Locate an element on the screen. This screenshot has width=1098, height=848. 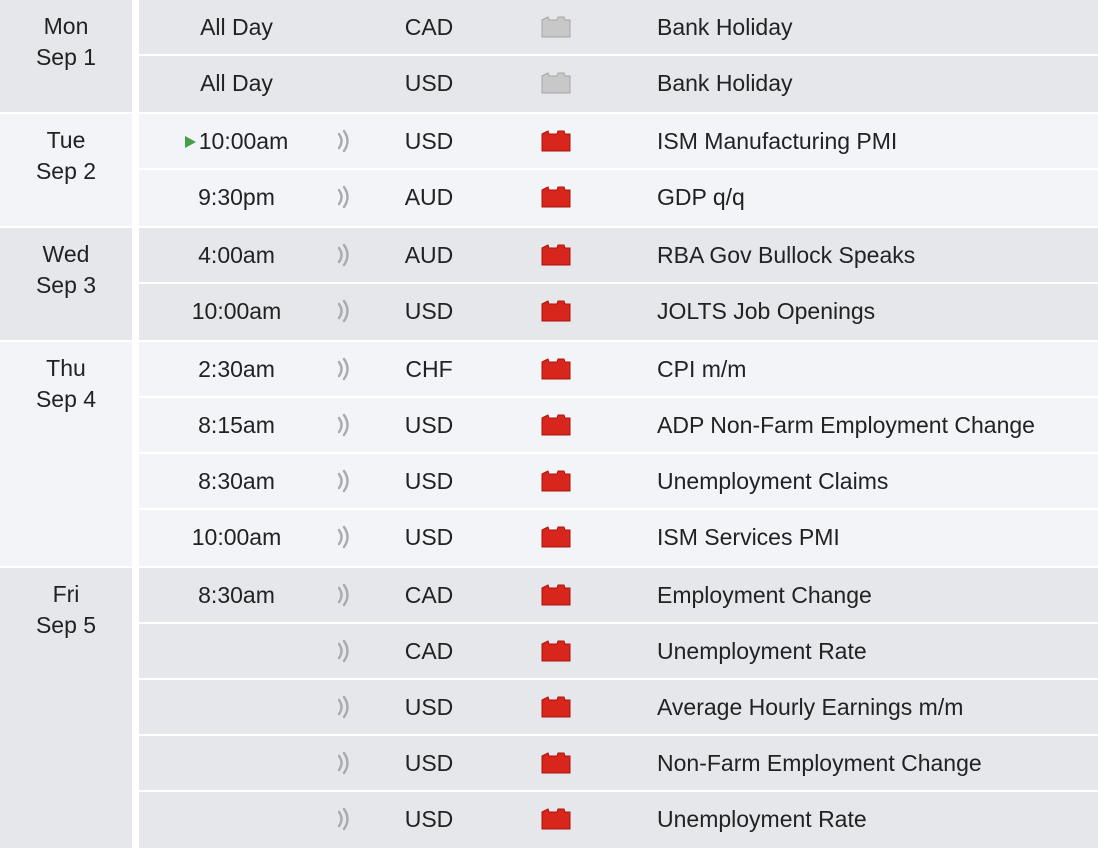
event-time: 8:30am is located at coordinates (236, 481).